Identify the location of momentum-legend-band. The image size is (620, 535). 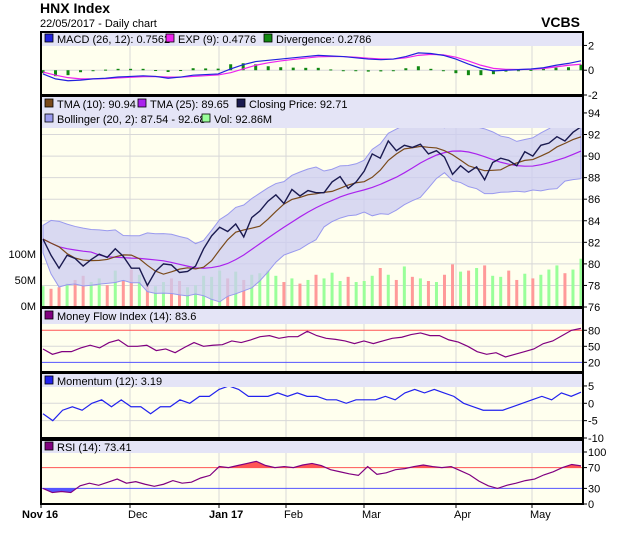
(312, 380).